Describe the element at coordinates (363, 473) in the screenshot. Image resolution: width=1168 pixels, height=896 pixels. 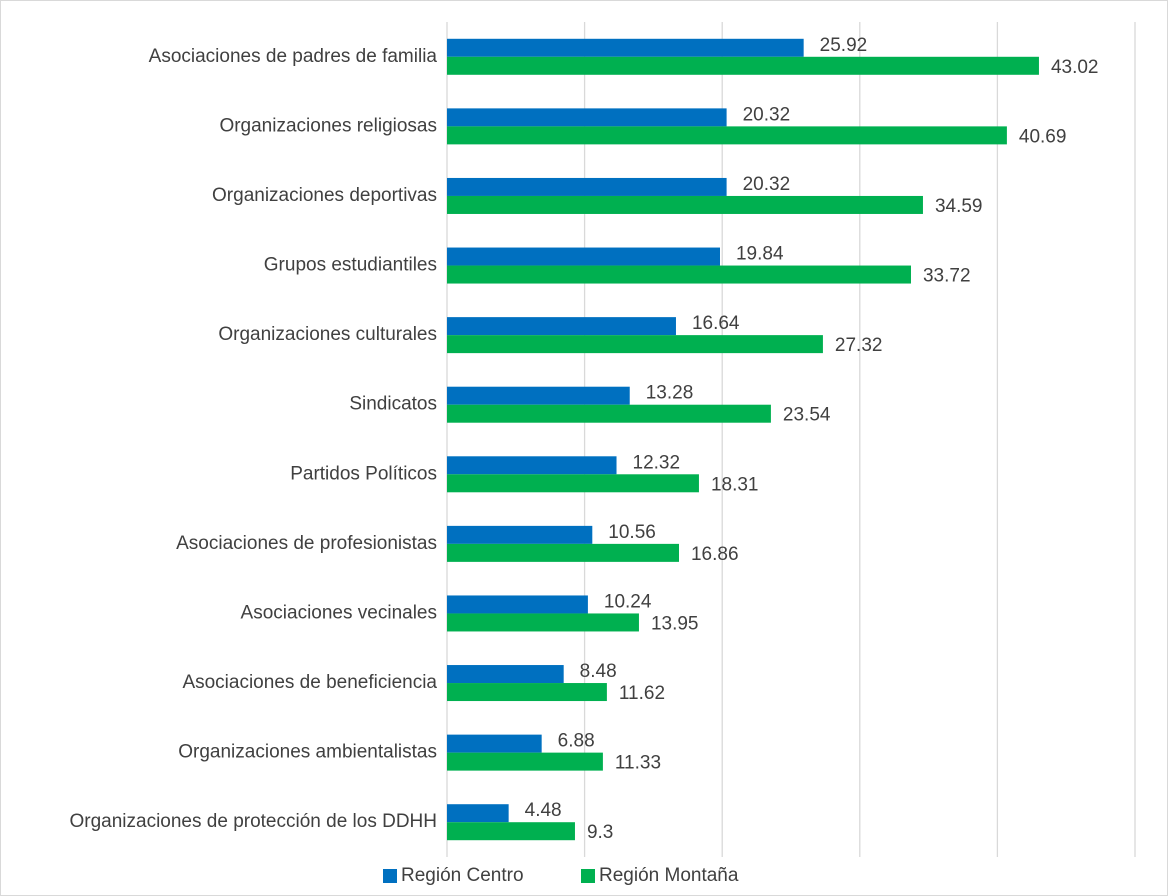
I see `category-label: Partidos Políticos` at that location.